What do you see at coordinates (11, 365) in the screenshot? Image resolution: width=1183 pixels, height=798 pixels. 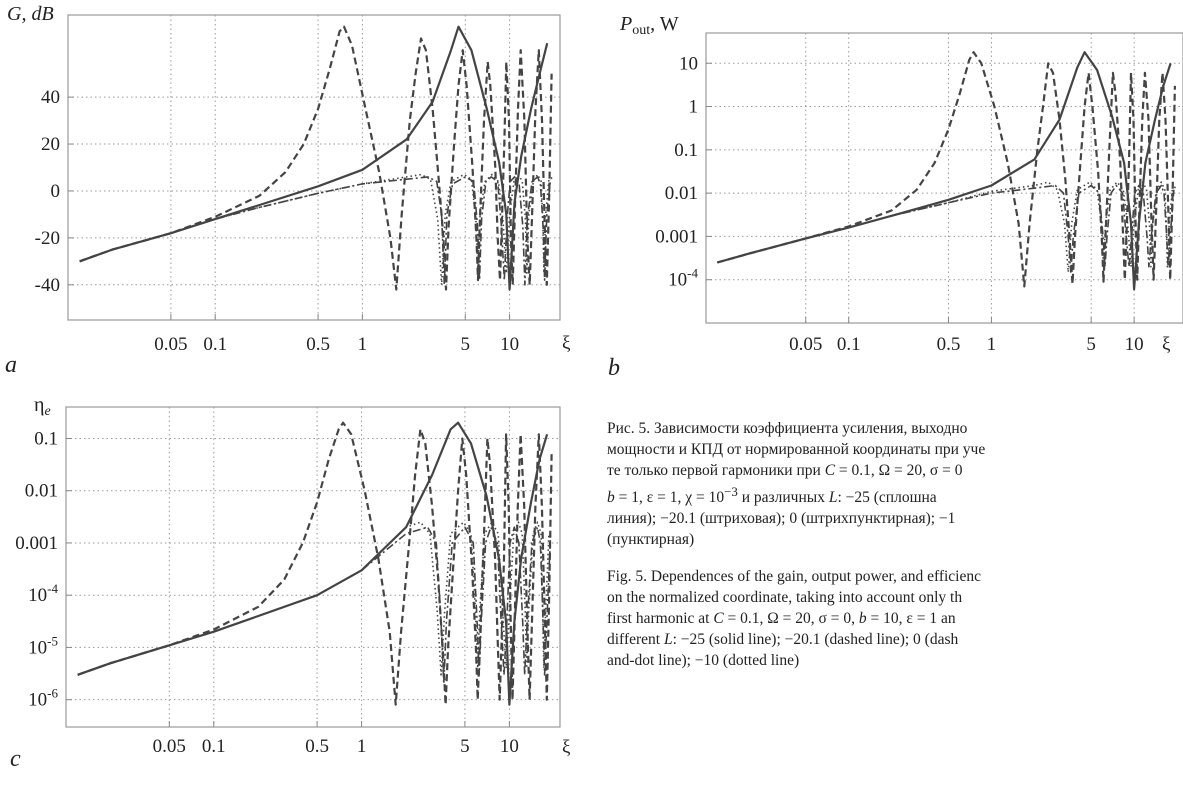 I see `panel-label-a: a` at bounding box center [11, 365].